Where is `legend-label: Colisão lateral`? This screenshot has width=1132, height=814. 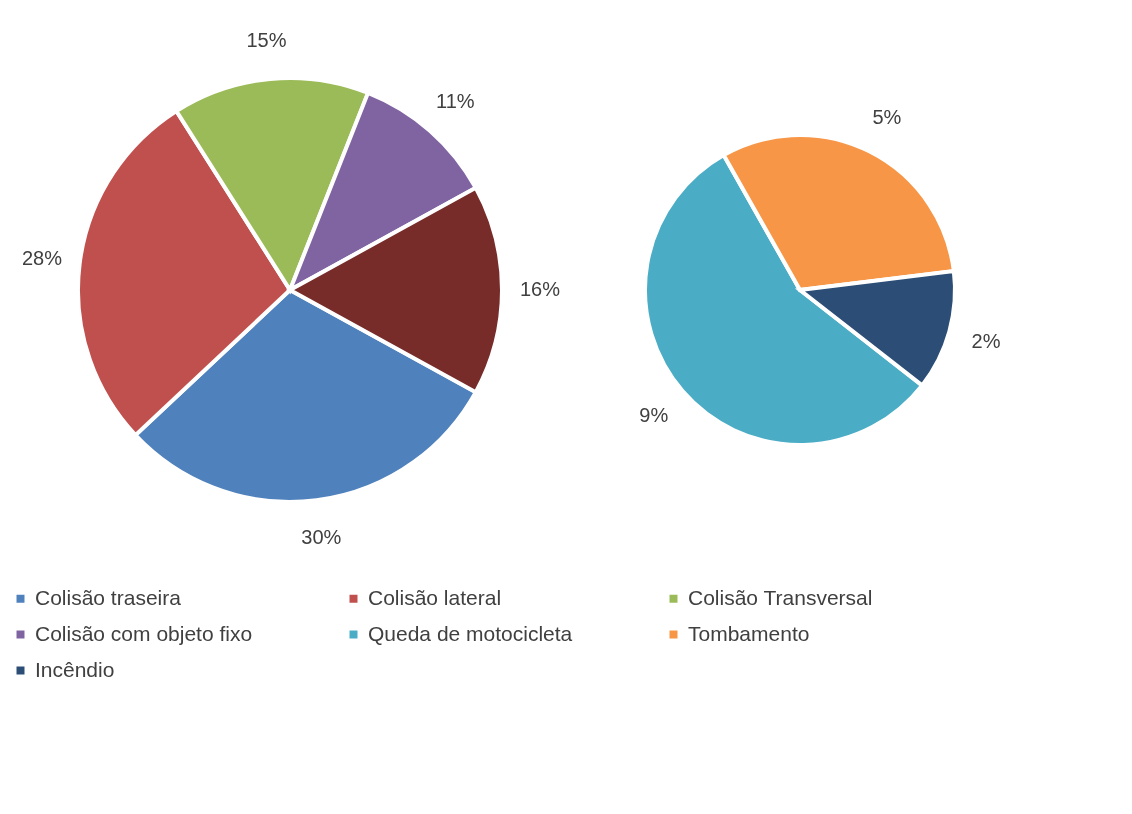 legend-label: Colisão lateral is located at coordinates (435, 597).